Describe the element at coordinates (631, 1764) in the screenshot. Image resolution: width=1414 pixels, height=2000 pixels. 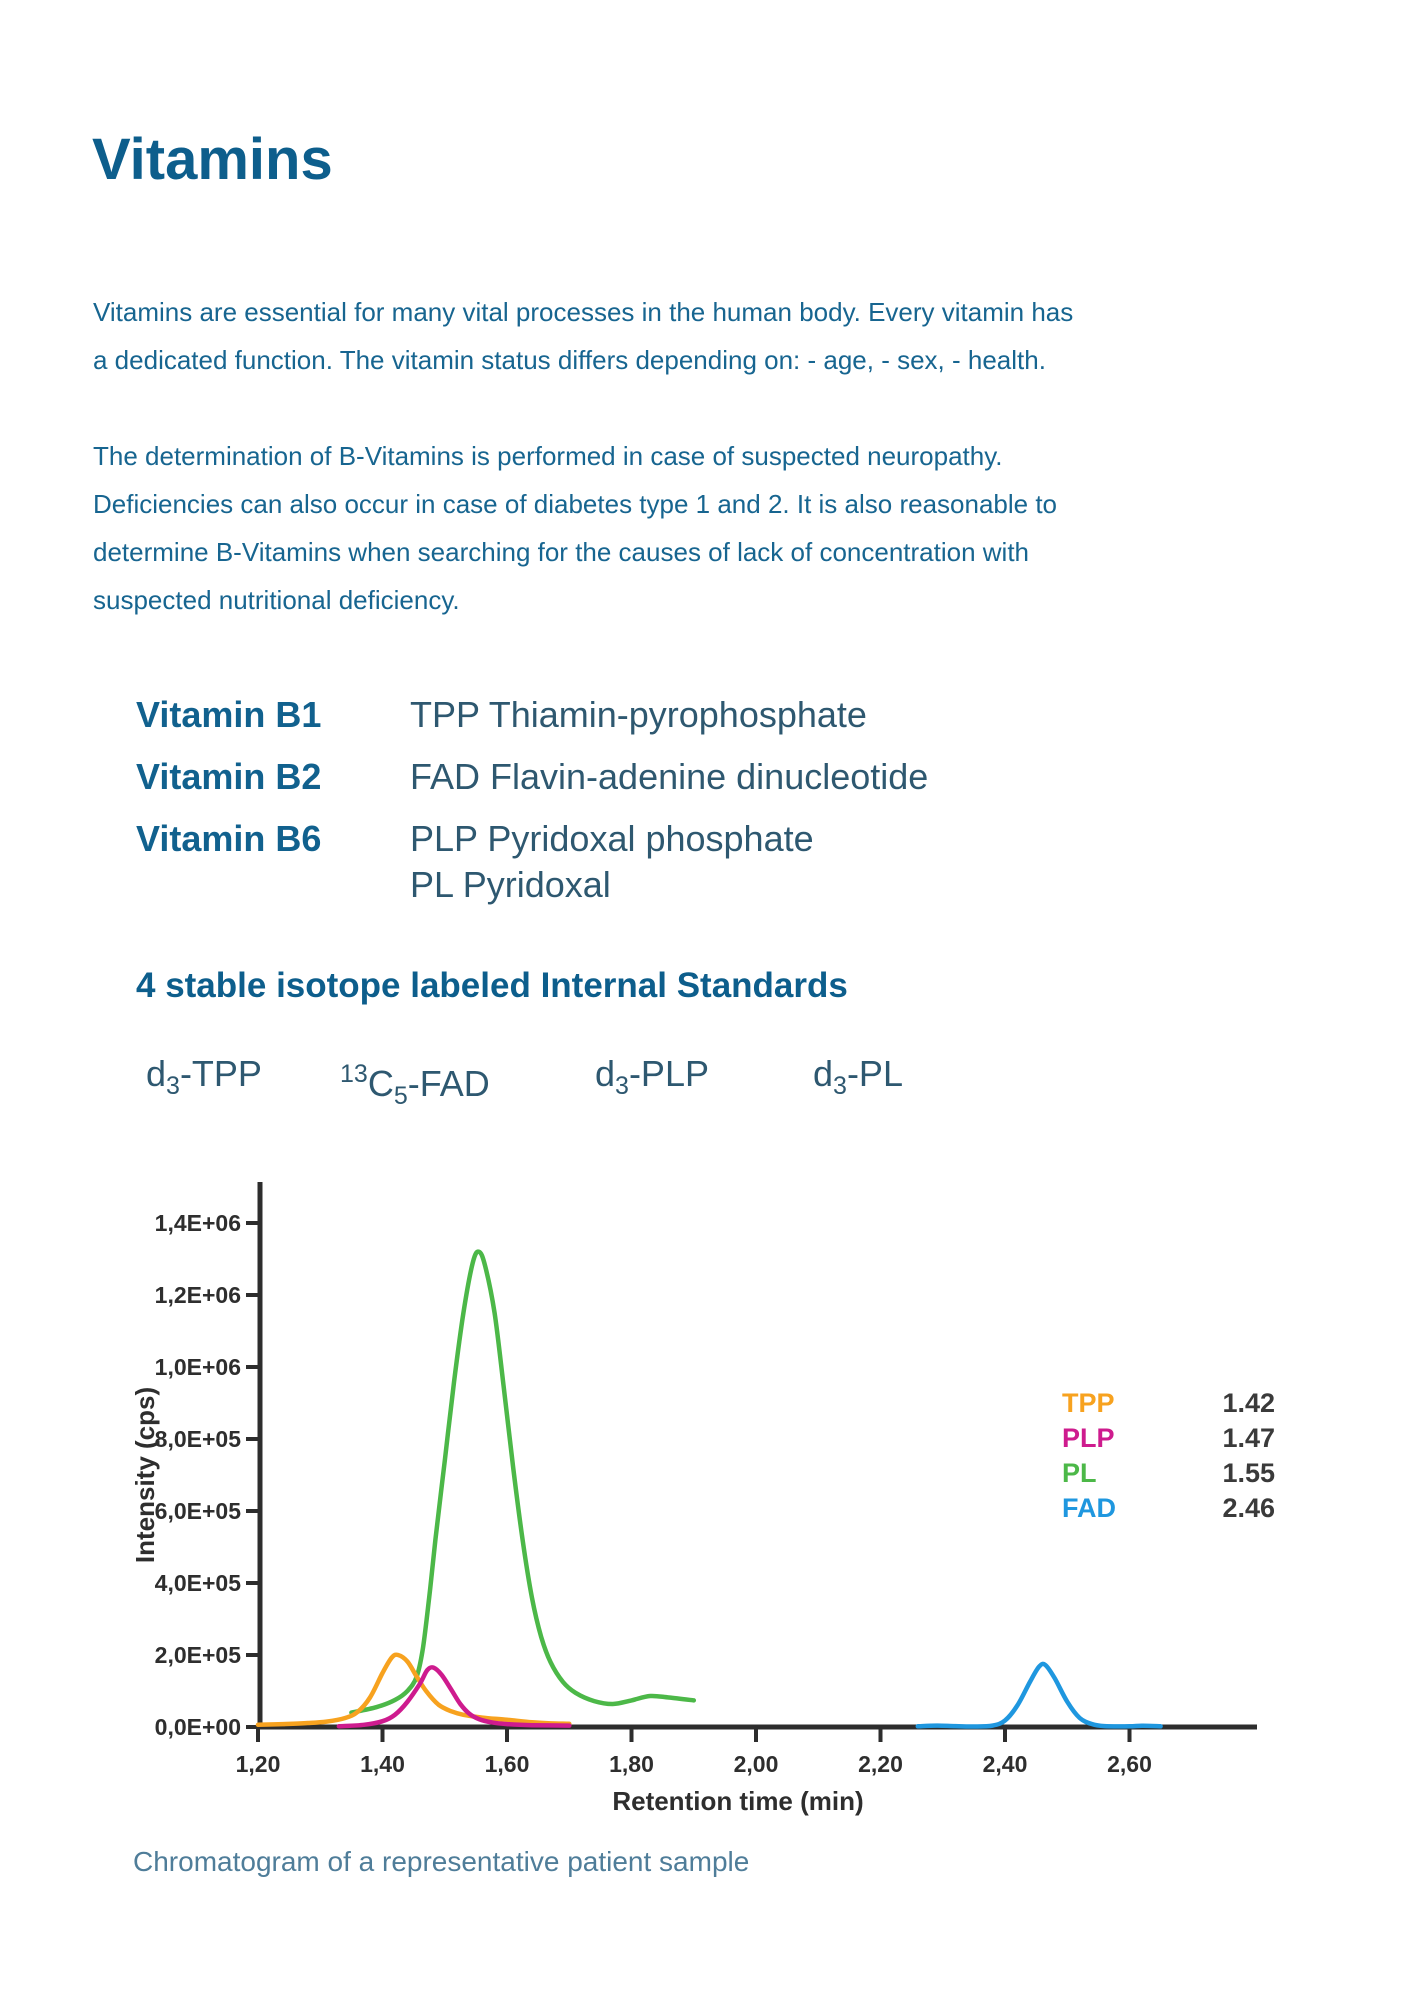
I see `x-tick-label: 1,80` at that location.